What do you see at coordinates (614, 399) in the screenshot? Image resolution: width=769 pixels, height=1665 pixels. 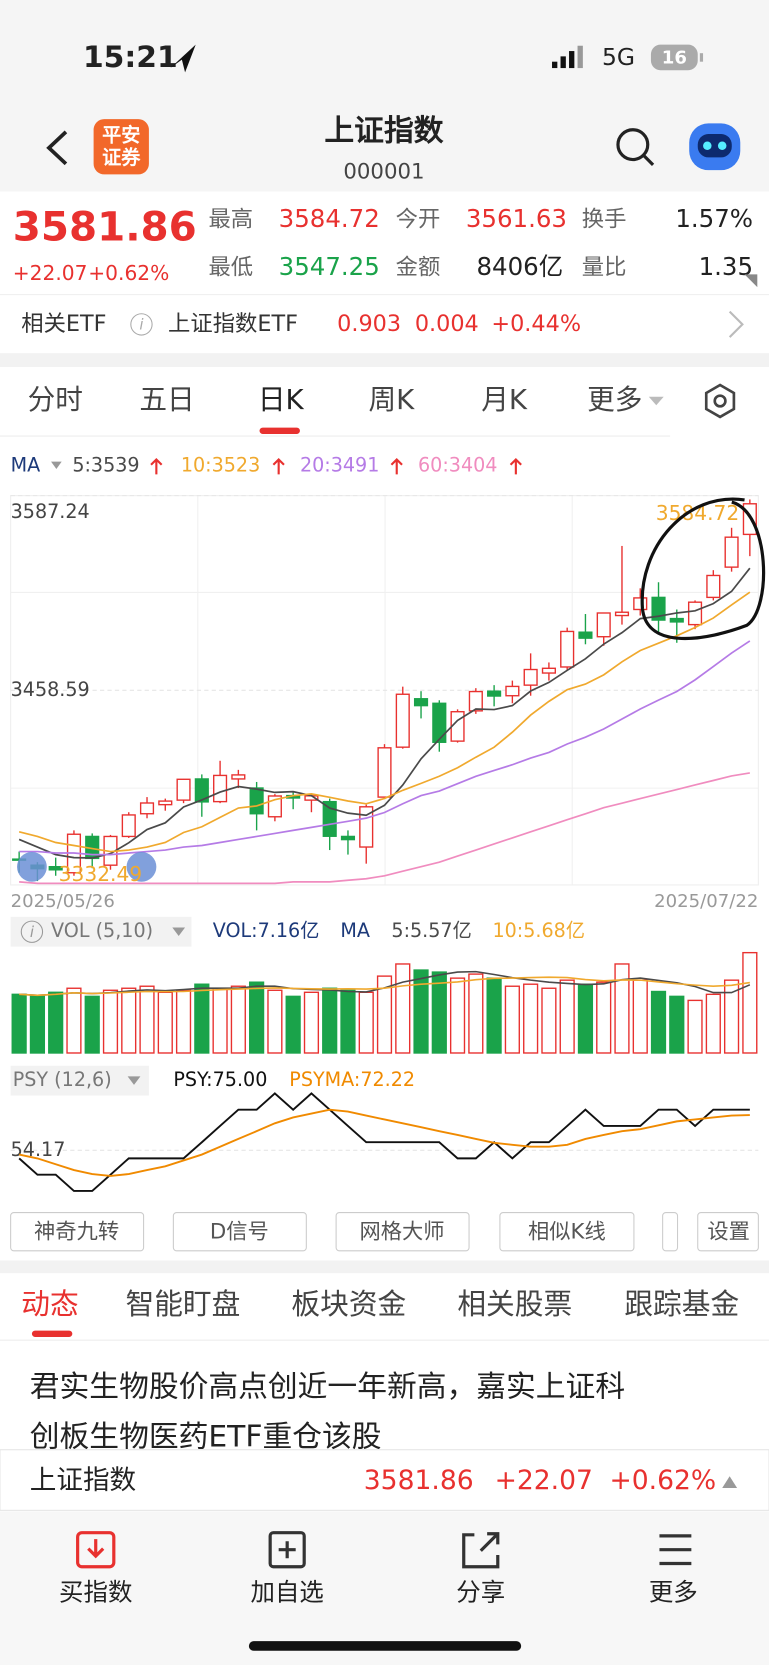 I see `tab: 更多` at bounding box center [614, 399].